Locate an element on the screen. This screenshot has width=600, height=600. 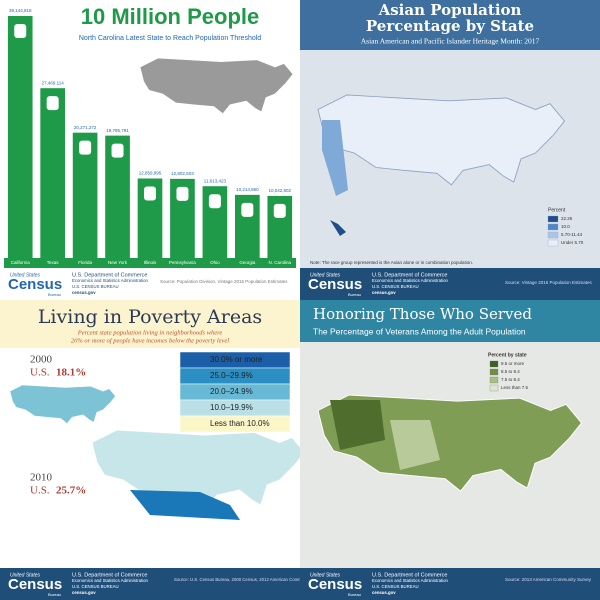
value-label: 20,271,272 is located at coordinates (85, 127).